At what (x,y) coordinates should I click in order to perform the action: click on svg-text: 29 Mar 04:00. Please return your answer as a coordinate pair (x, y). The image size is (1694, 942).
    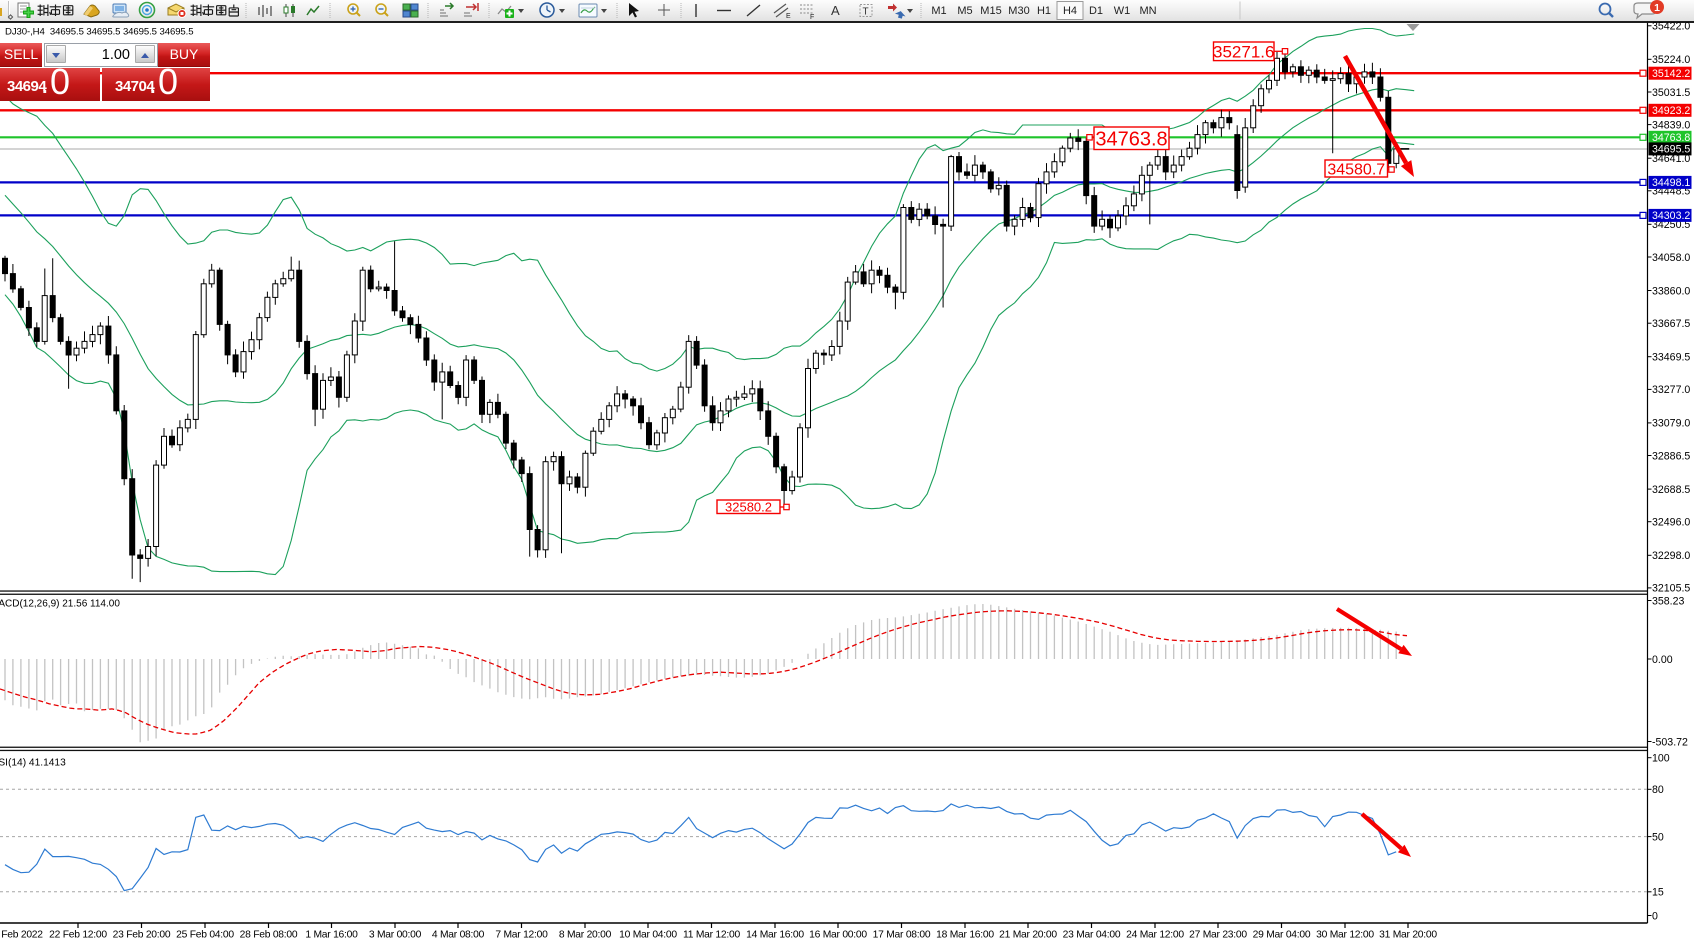
    Looking at the image, I should click on (1282, 935).